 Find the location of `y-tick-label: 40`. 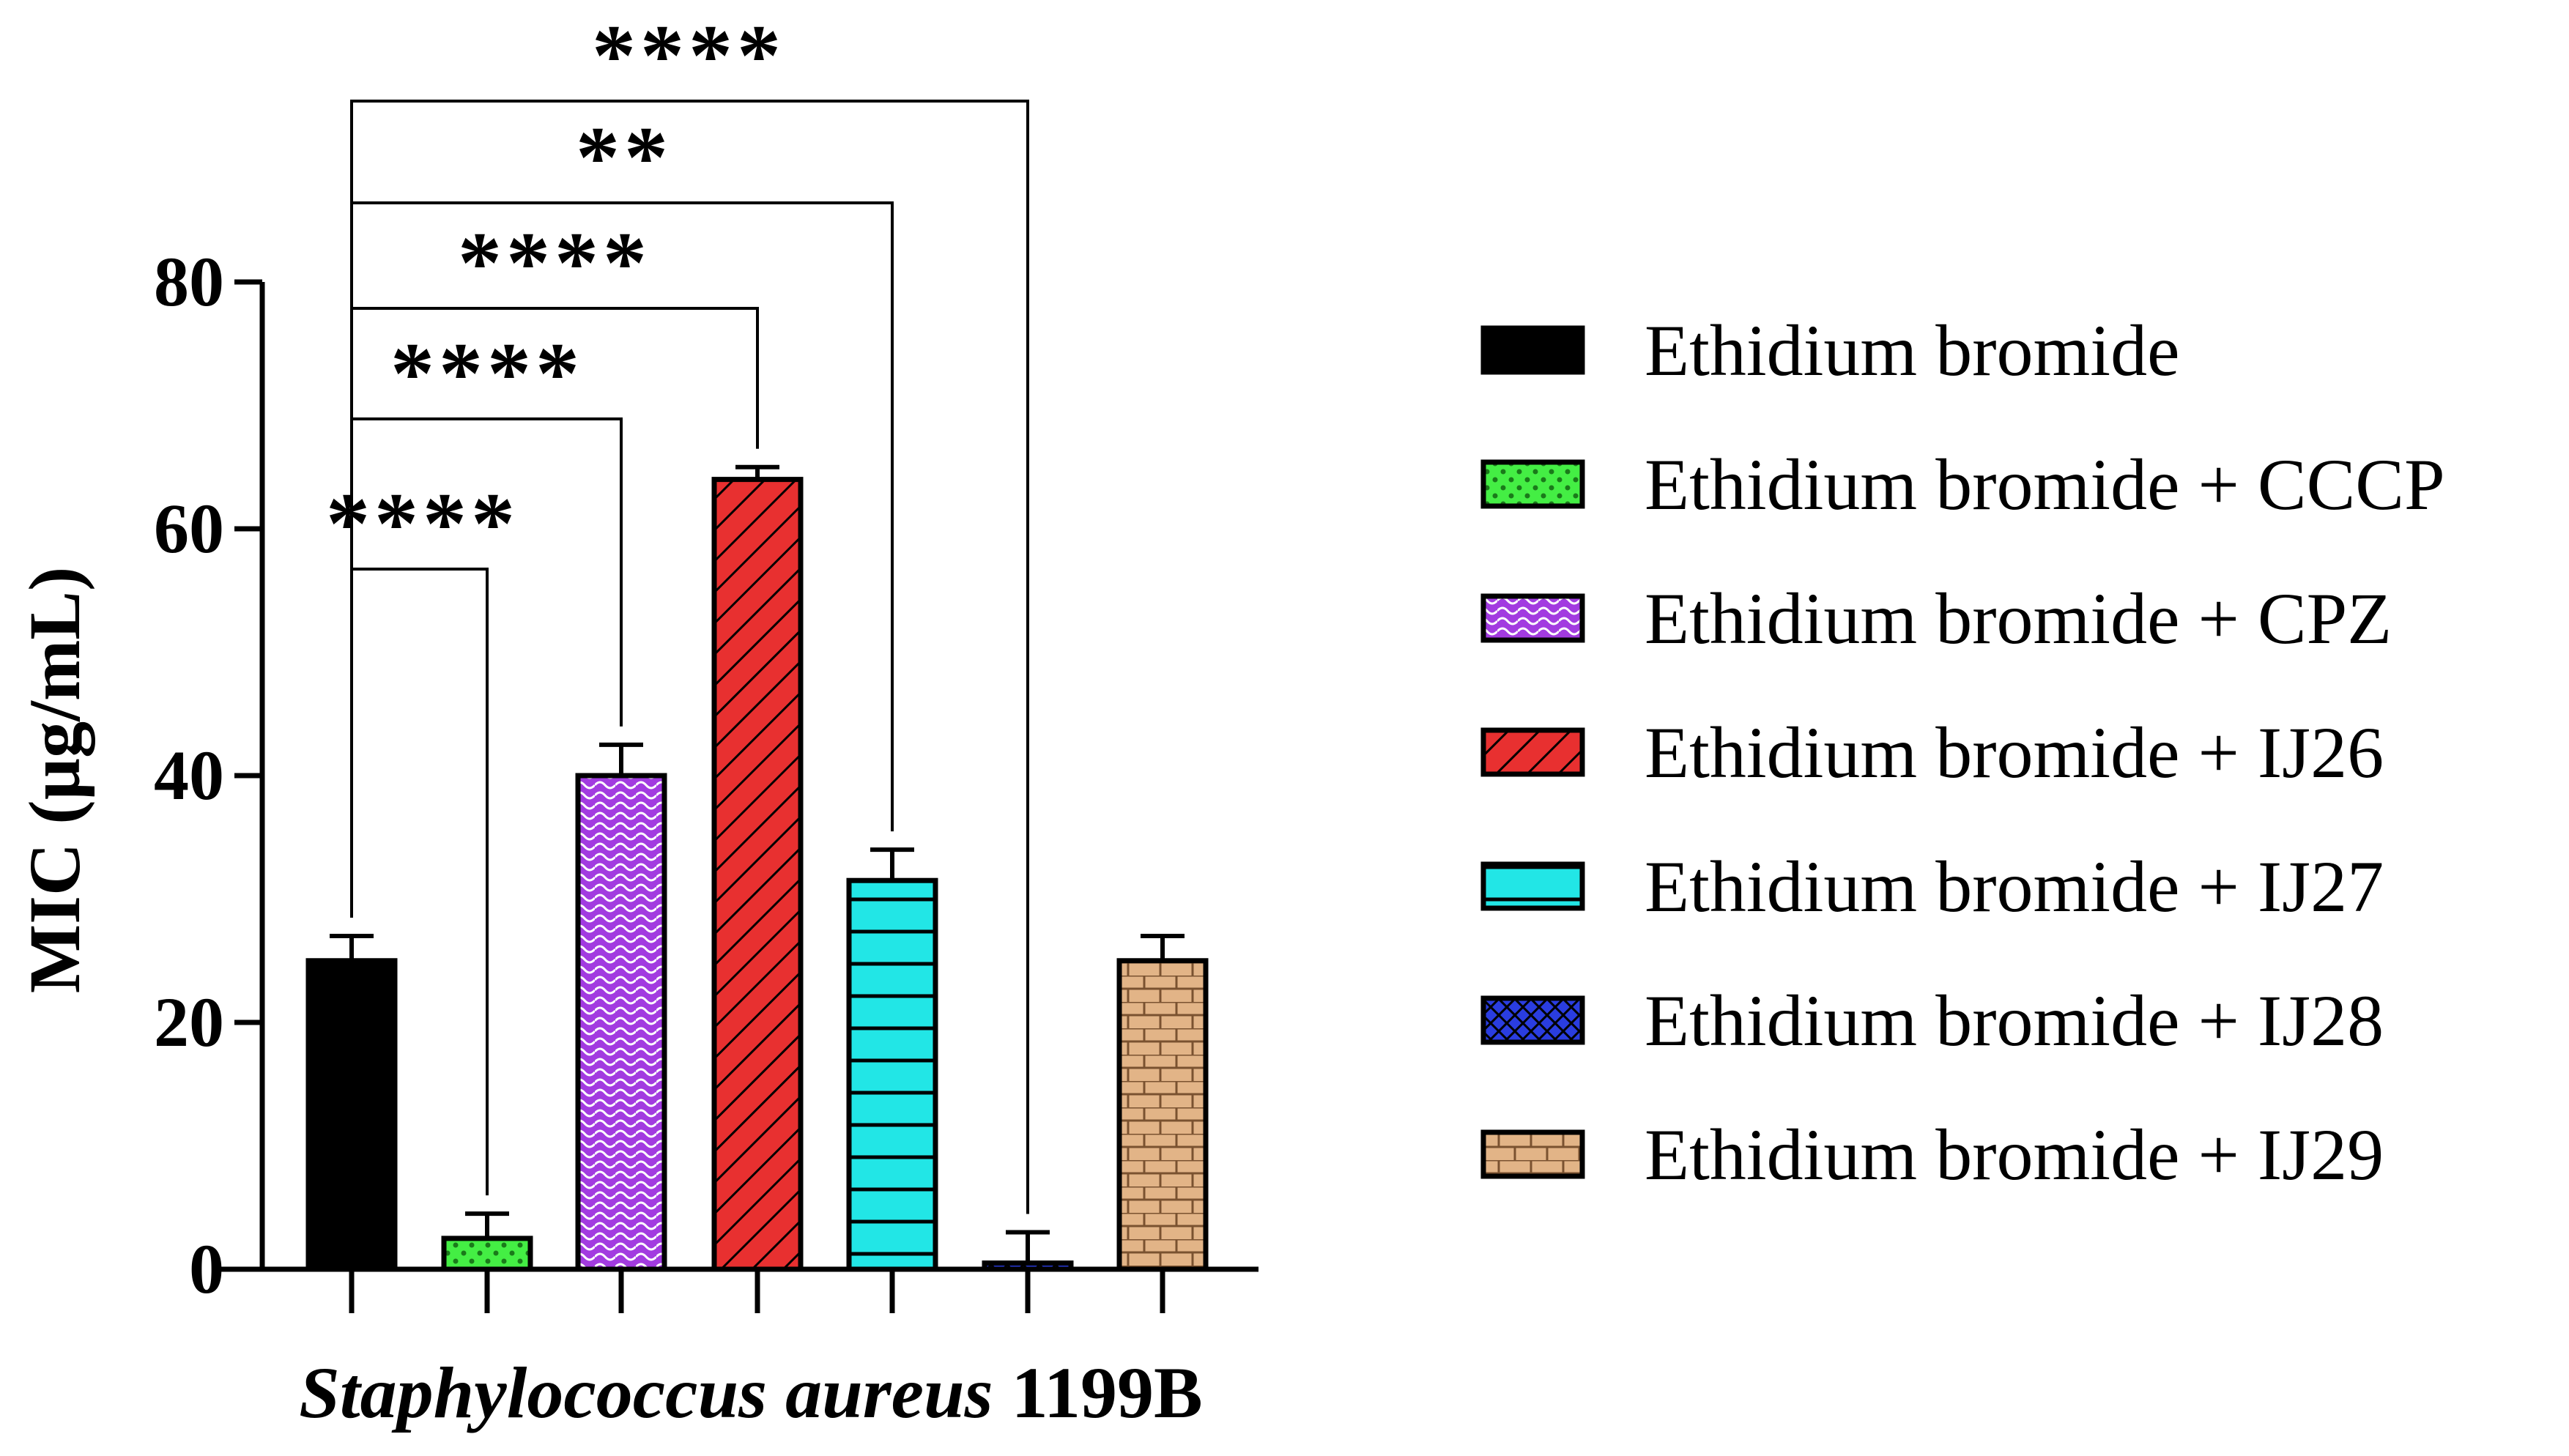

y-tick-label: 40 is located at coordinates (189, 775).